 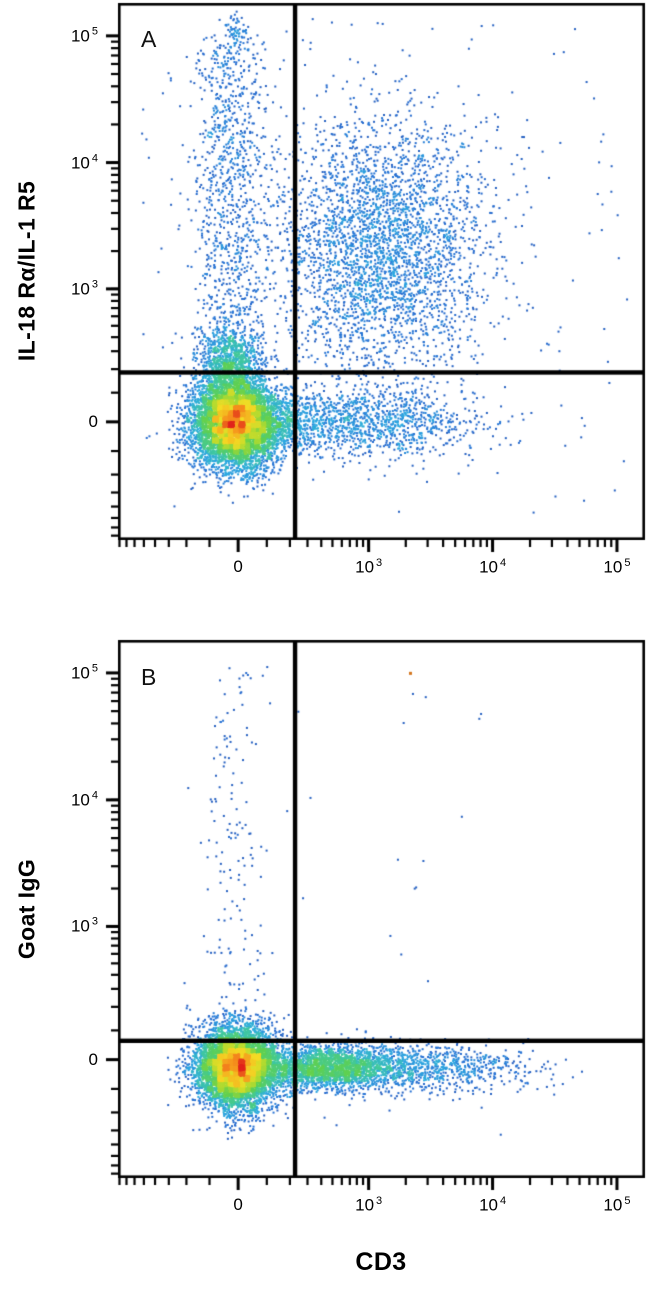 What do you see at coordinates (149, 39) in the screenshot?
I see `panel-a-label: A` at bounding box center [149, 39].